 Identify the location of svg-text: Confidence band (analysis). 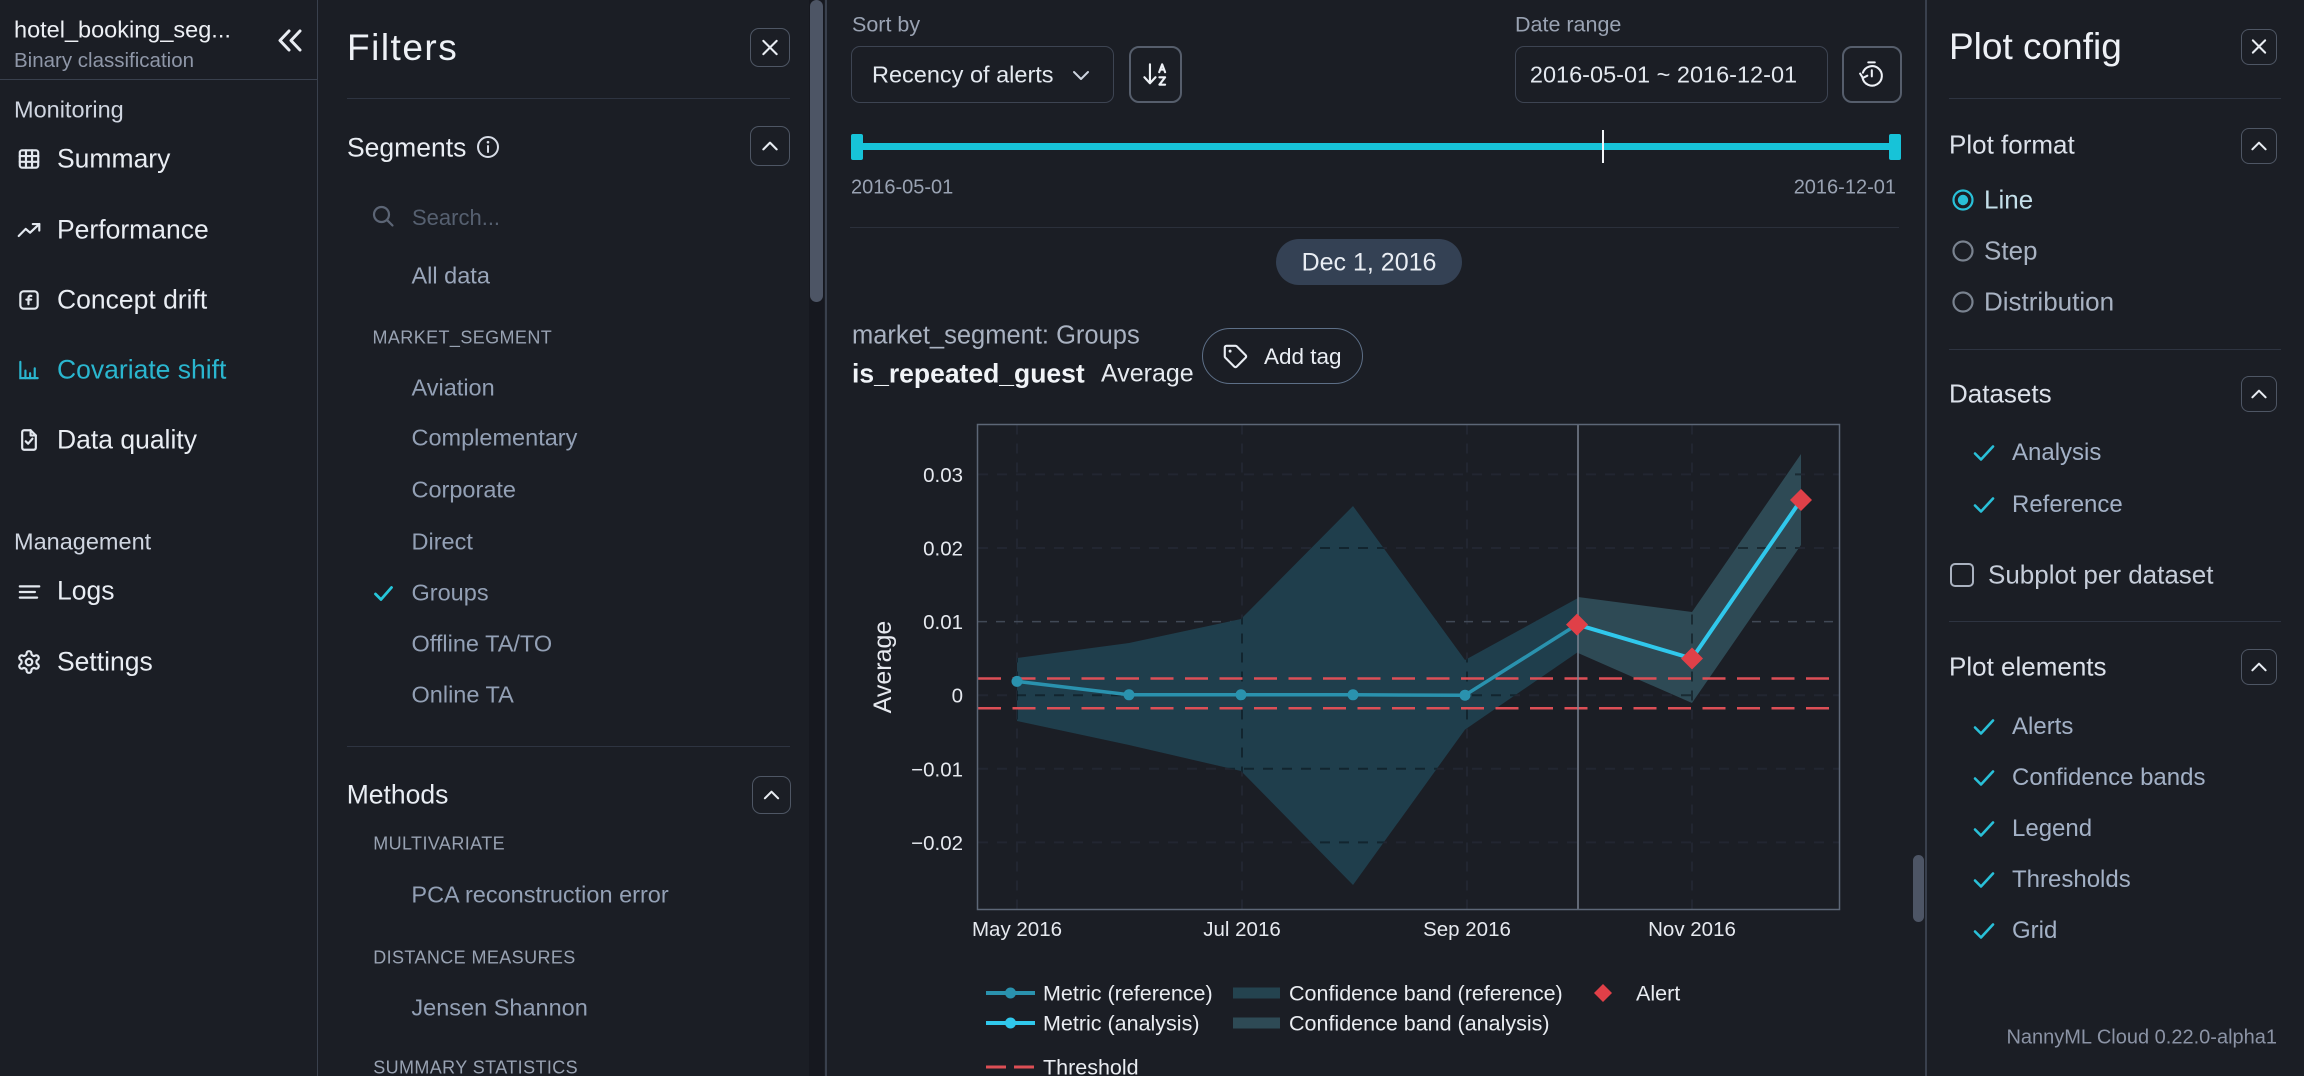
(1419, 1024).